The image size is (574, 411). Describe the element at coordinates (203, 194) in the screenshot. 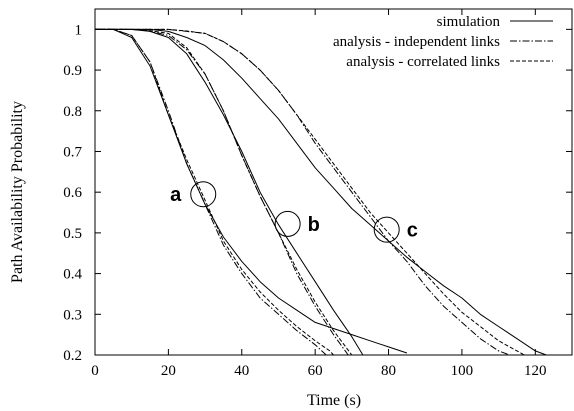

I see `annotation-circle-a` at that location.